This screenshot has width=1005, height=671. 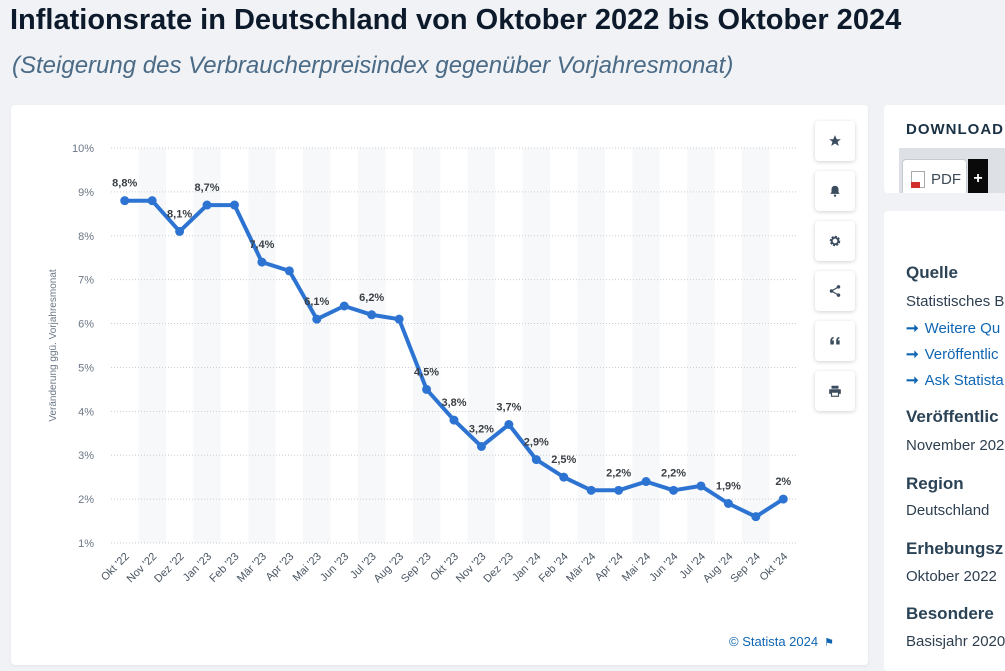 What do you see at coordinates (955, 129) in the screenshot?
I see `download-title: DOWNLOAD` at bounding box center [955, 129].